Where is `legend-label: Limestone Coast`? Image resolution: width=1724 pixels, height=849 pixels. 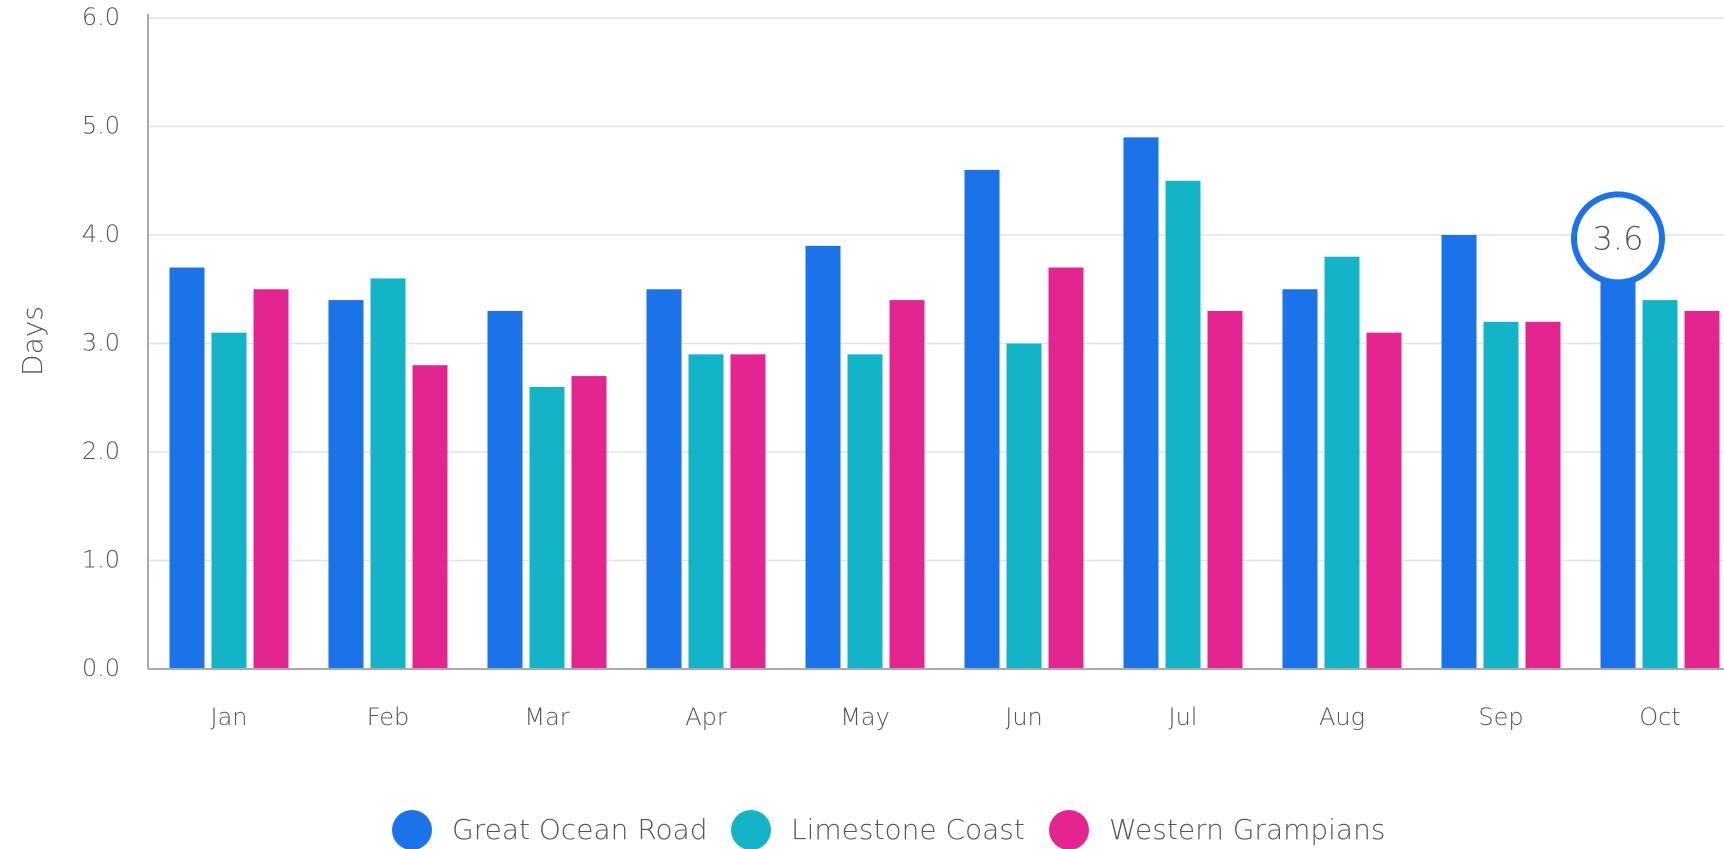
legend-label: Limestone Coast is located at coordinates (908, 829).